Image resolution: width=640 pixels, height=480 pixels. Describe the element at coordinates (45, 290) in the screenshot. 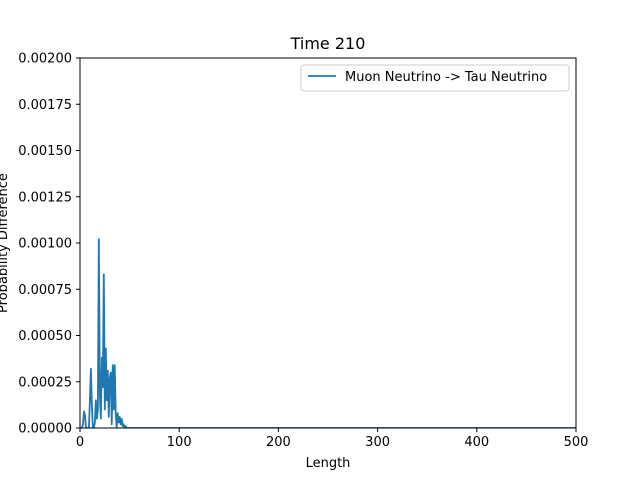

I see `y-tick-label: 0.00075` at that location.